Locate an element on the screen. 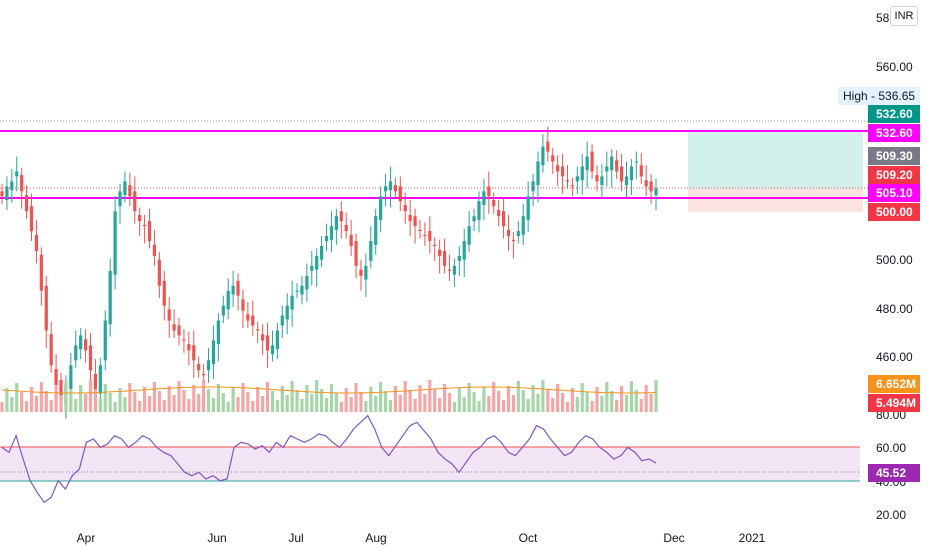 The height and width of the screenshot is (550, 932). time-axis: Apr Jun Jul Aug Oct Dec 2021 is located at coordinates (421, 538).